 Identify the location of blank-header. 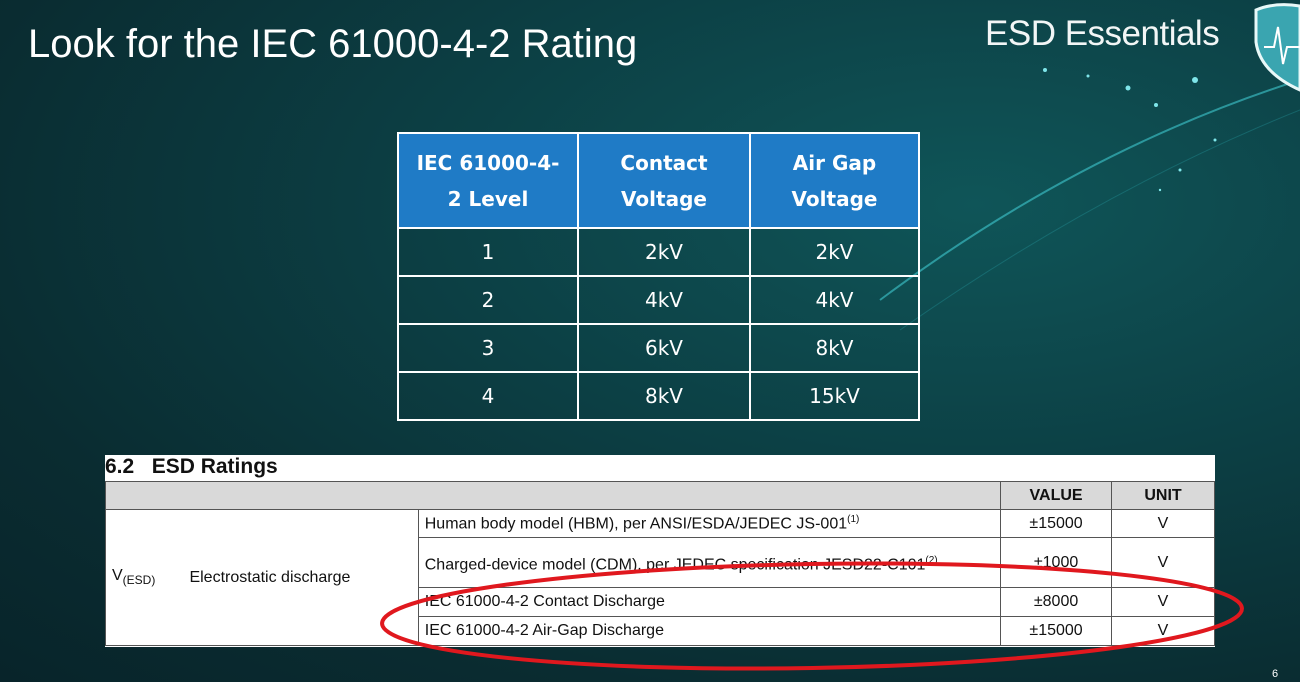
(553, 495).